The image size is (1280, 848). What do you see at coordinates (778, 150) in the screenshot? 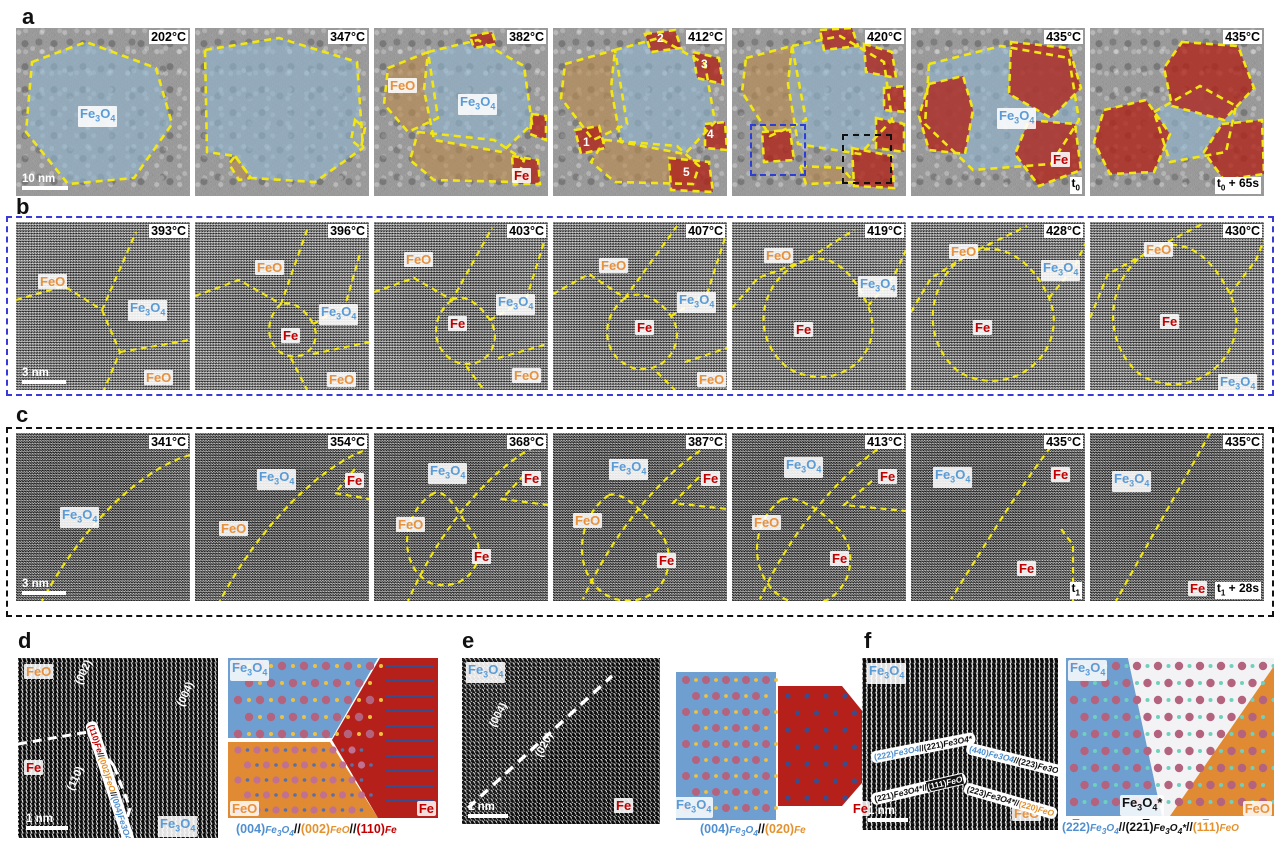
I see `panel-a-roi-blue` at bounding box center [778, 150].